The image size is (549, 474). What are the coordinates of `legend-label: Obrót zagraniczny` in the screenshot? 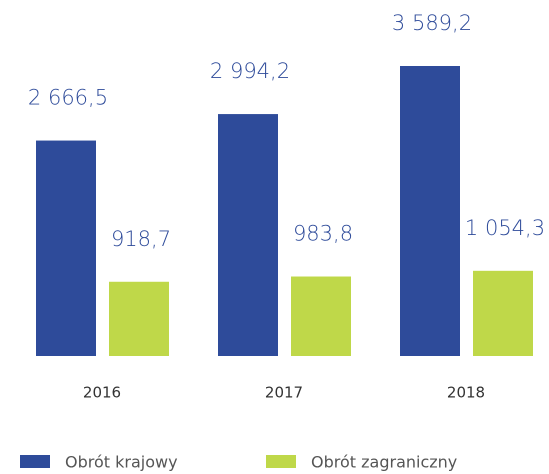 It's located at (384, 462).